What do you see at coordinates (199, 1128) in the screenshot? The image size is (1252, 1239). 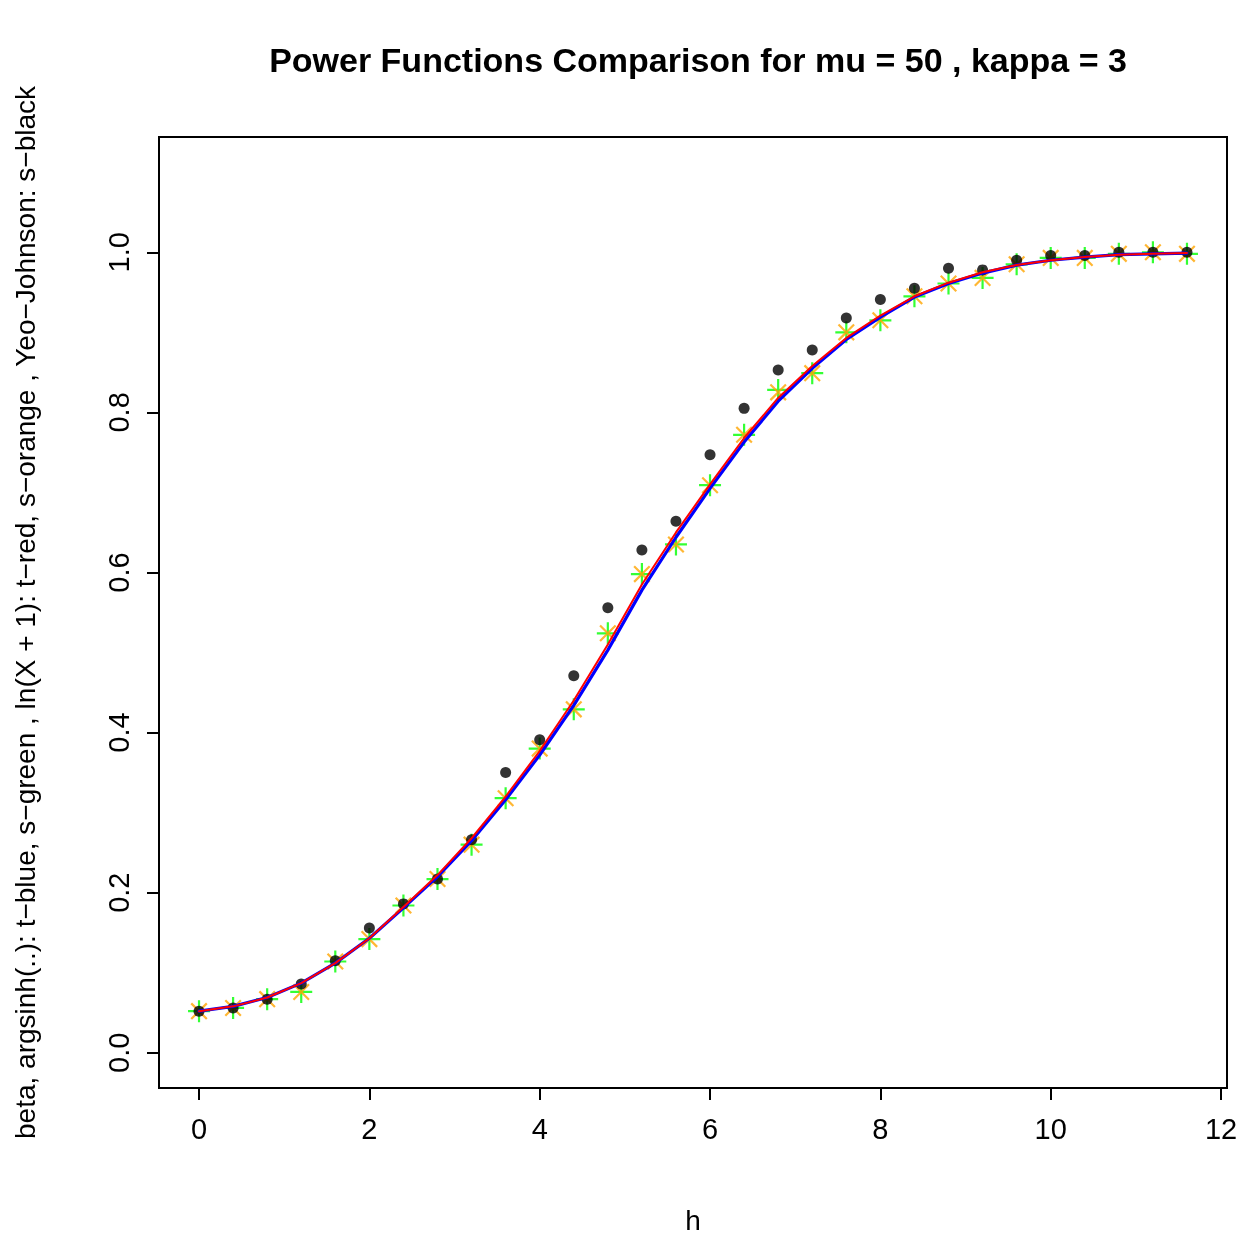 I see `x-tick-label: 0` at bounding box center [199, 1128].